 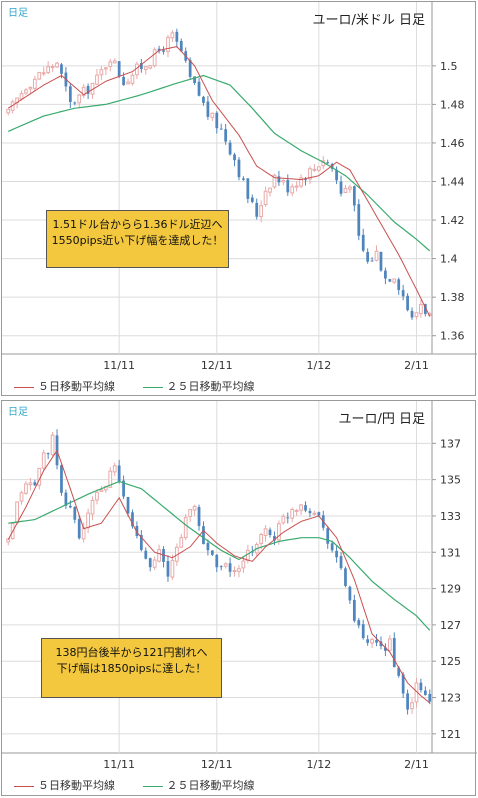 I want to click on annotation-line: 1550pips近い下げ幅を達成した！, so click(x=137, y=240).